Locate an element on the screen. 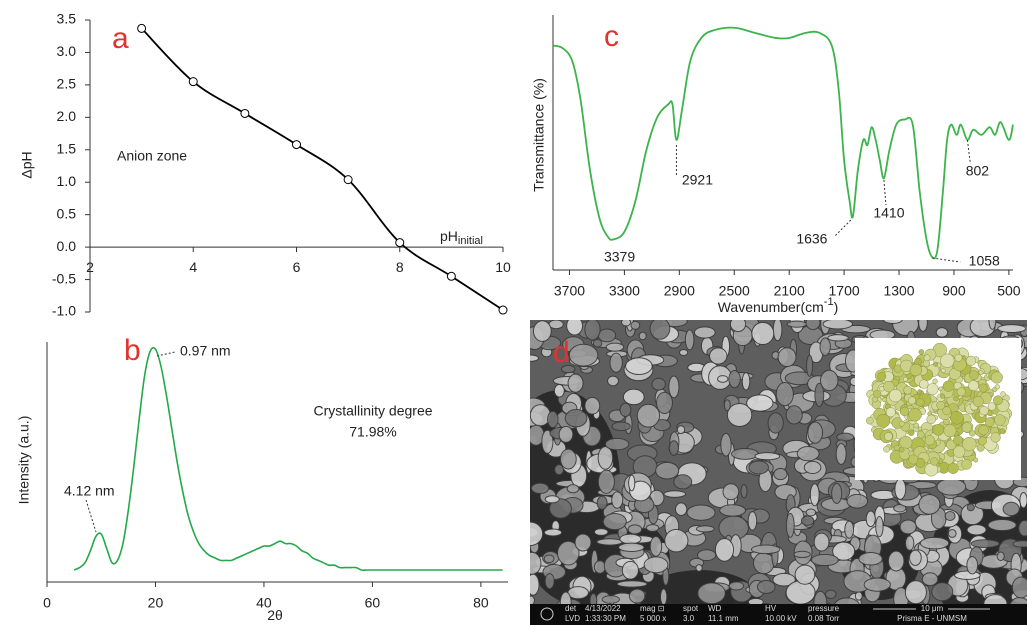 This screenshot has height=625, width=1027. annotation: 4.12 nm is located at coordinates (89, 491).